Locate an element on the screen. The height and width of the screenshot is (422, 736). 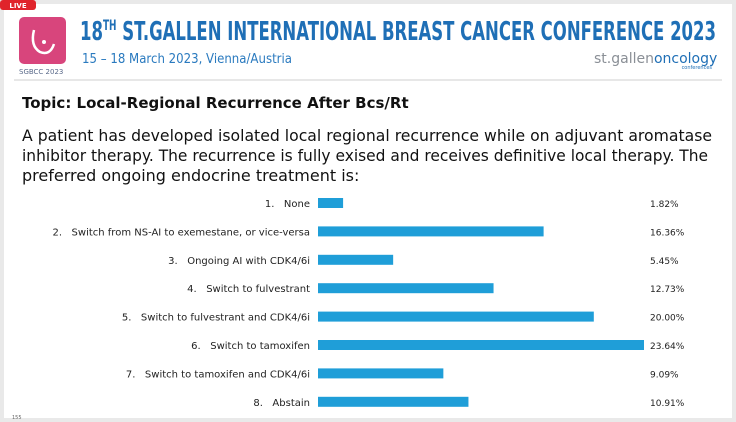
value-label: 23.64% is located at coordinates (667, 347).